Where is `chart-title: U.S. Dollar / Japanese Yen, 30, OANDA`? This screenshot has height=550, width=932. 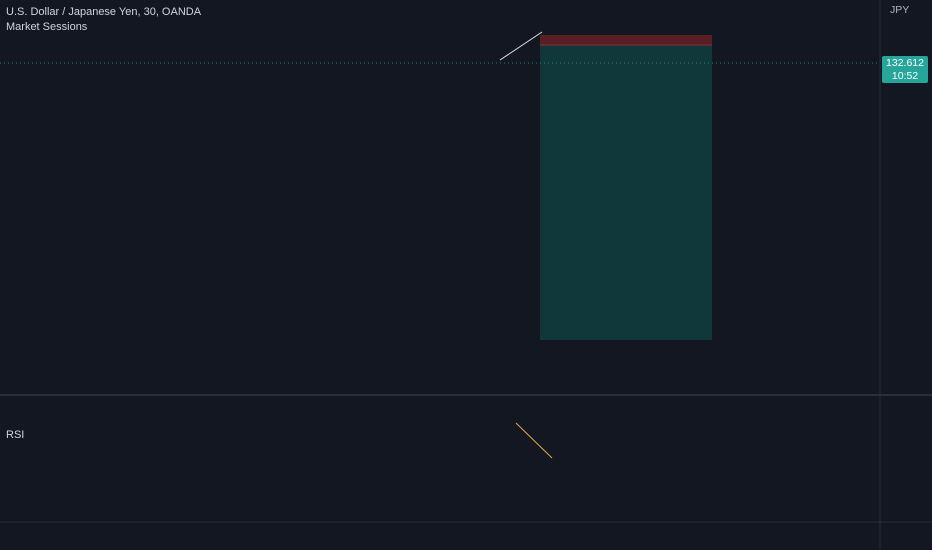 chart-title: U.S. Dollar / Japanese Yen, 30, OANDA is located at coordinates (104, 12).